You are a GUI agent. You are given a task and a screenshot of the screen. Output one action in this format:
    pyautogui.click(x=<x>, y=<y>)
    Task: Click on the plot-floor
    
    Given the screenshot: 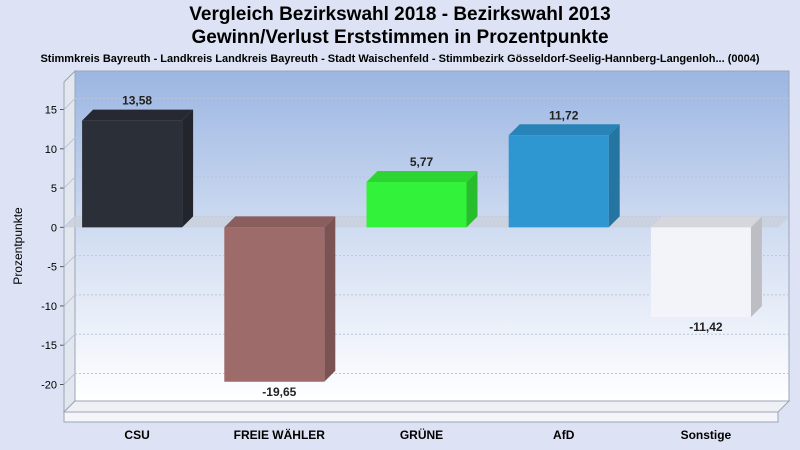 What is the action you would take?
    pyautogui.click(x=426, y=406)
    